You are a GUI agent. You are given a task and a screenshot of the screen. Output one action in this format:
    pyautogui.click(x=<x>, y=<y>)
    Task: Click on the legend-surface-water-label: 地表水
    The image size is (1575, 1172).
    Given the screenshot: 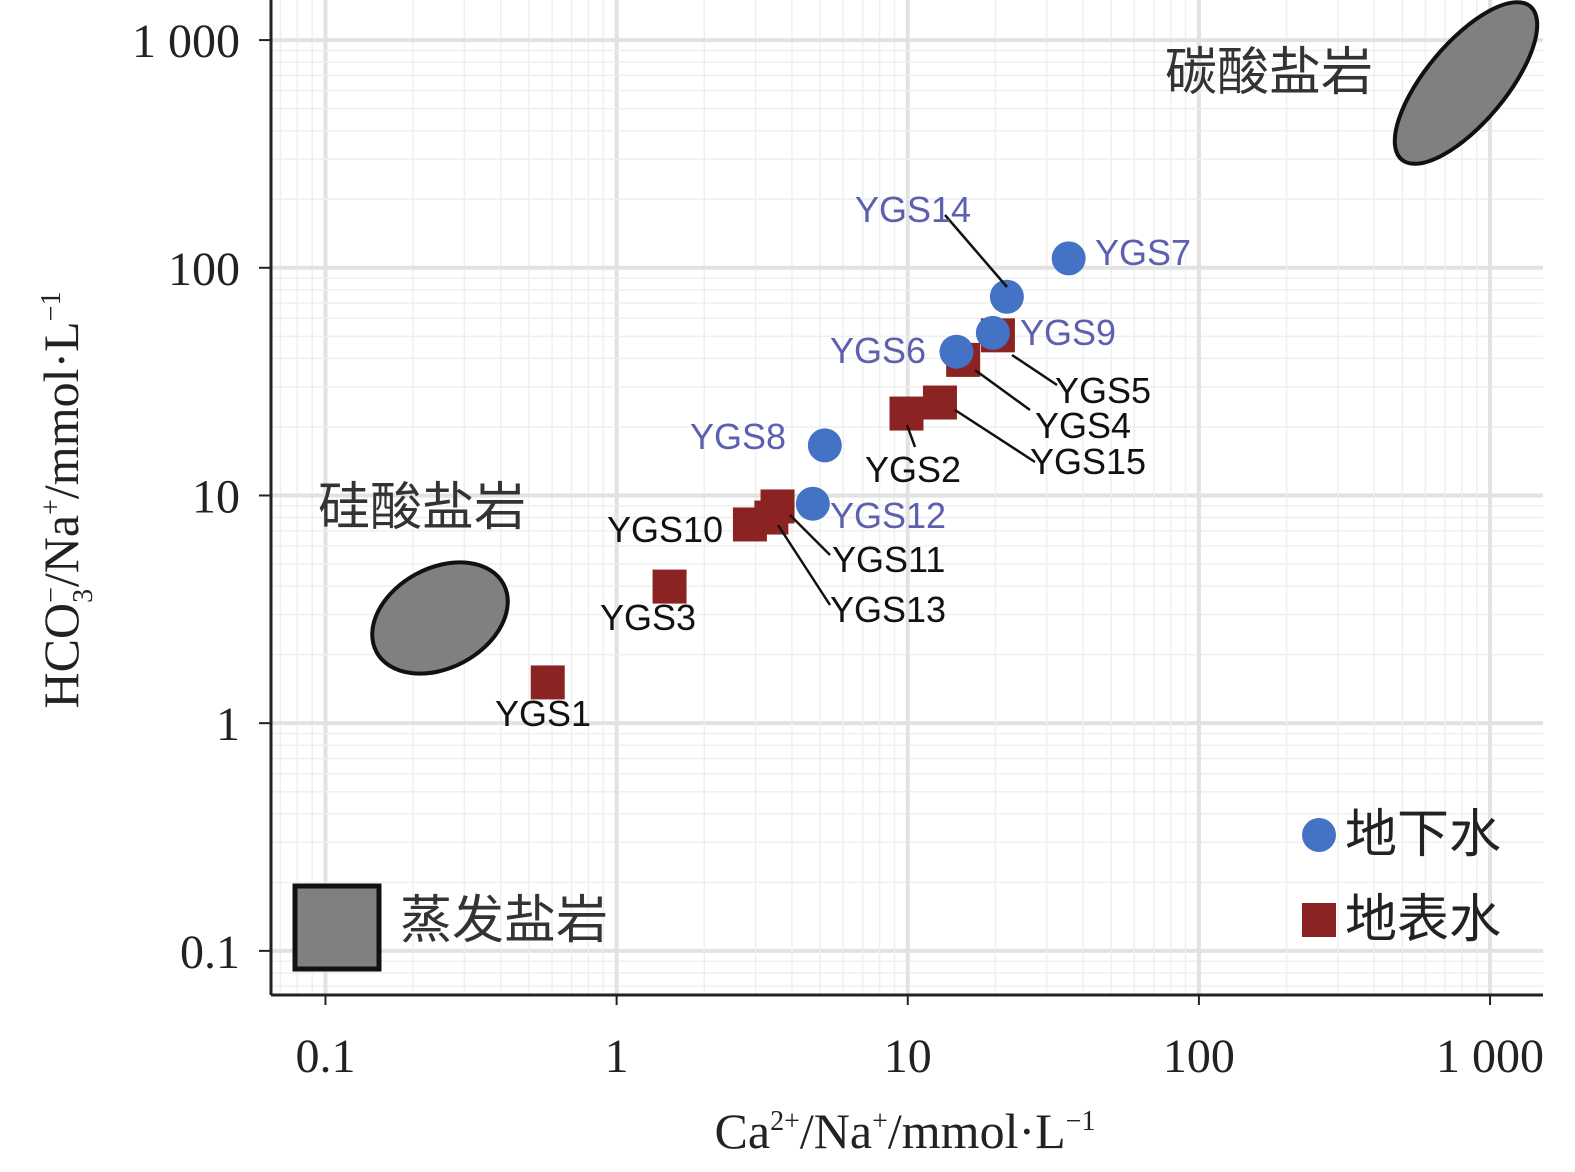 What is the action you would take?
    pyautogui.click(x=1423, y=920)
    